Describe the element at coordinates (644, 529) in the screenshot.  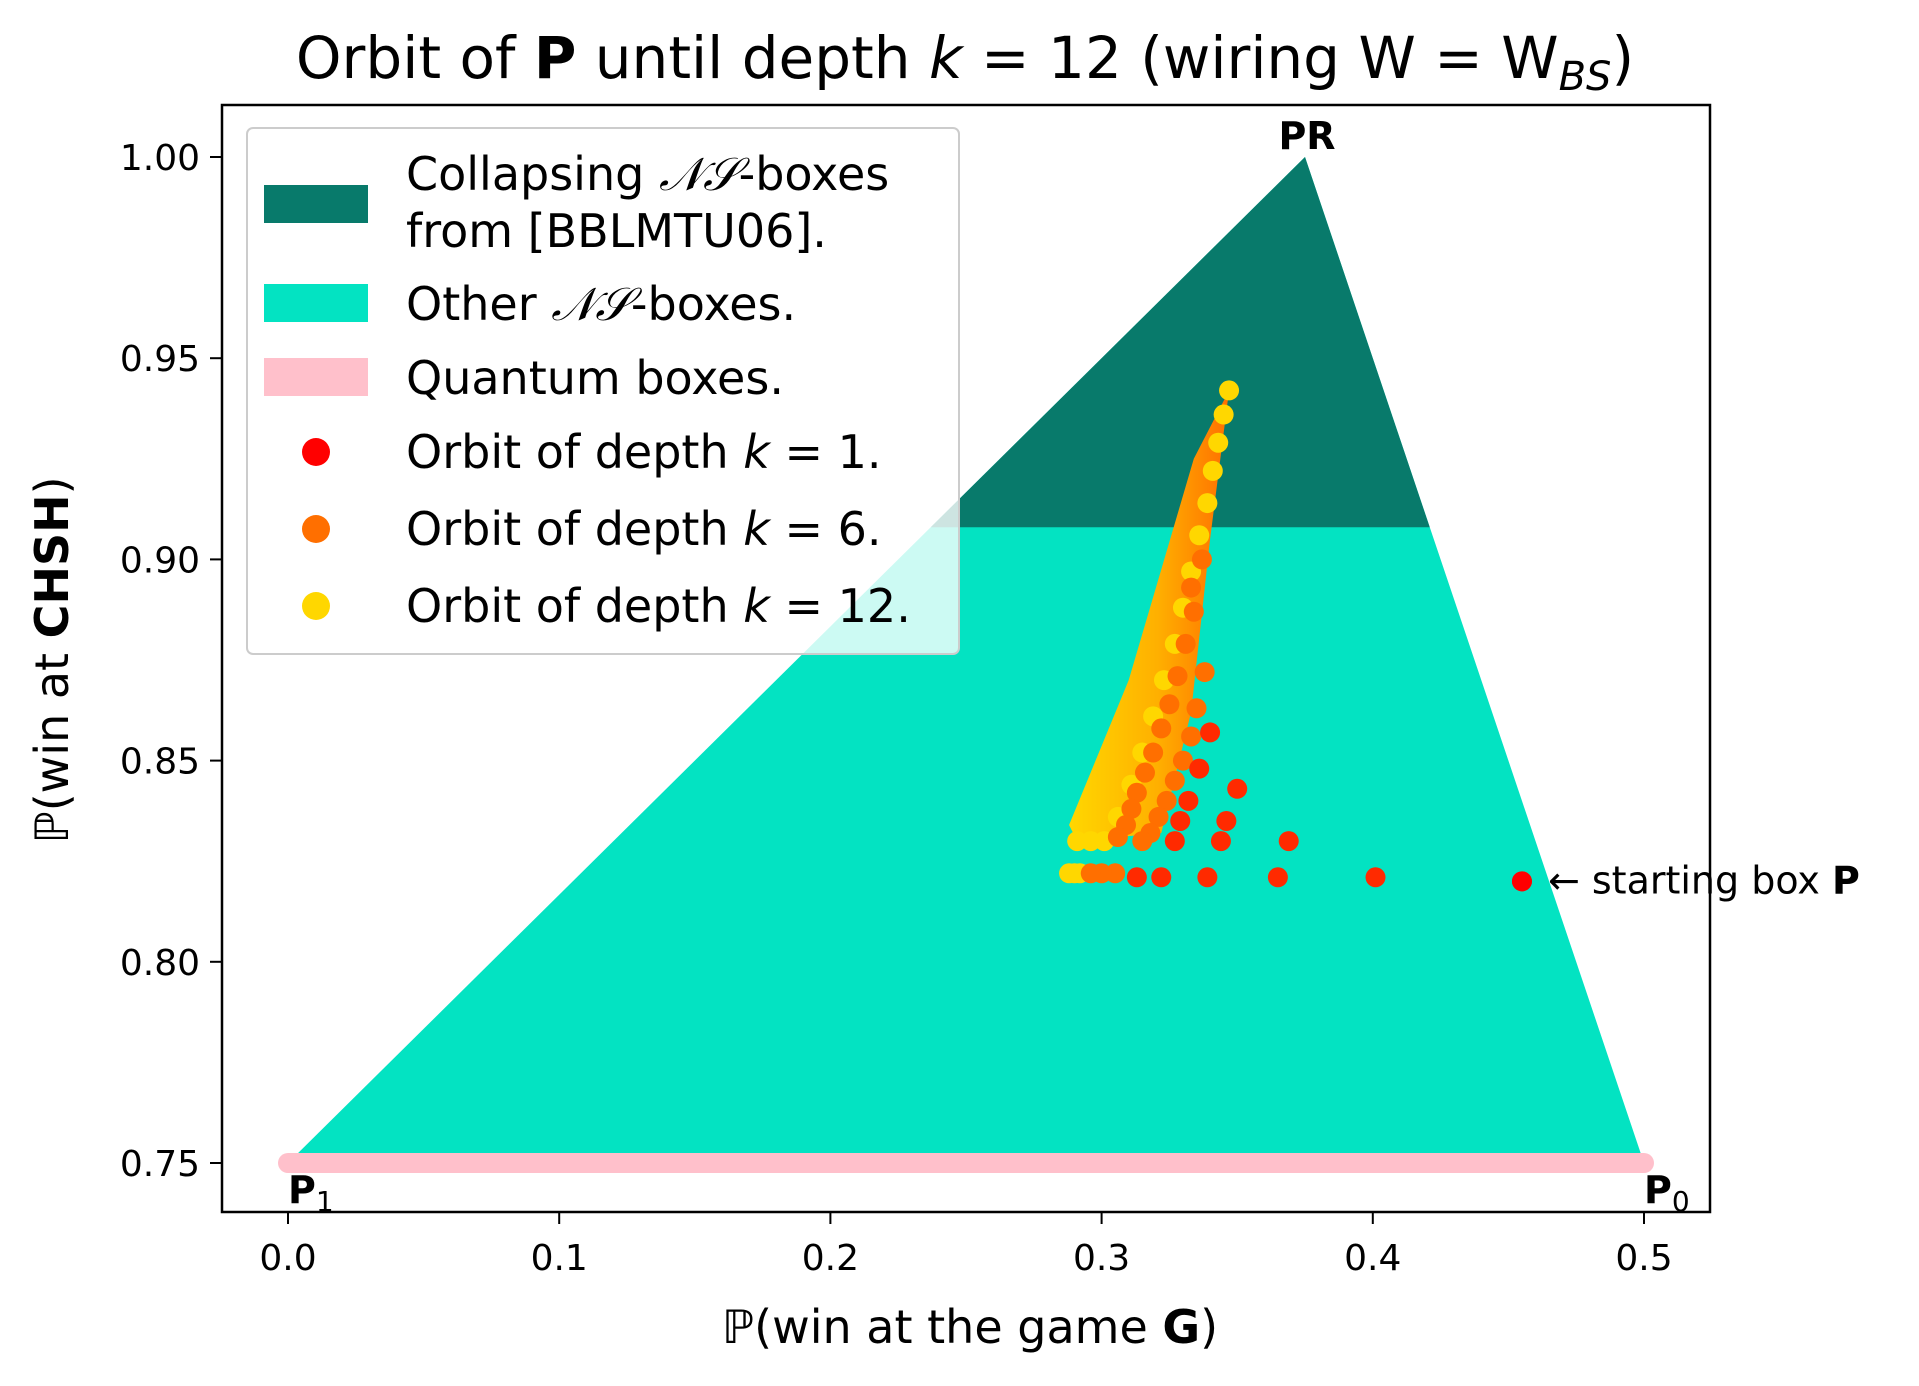
I see `legend-label-depth6: Orbit of depth k = 6.` at that location.